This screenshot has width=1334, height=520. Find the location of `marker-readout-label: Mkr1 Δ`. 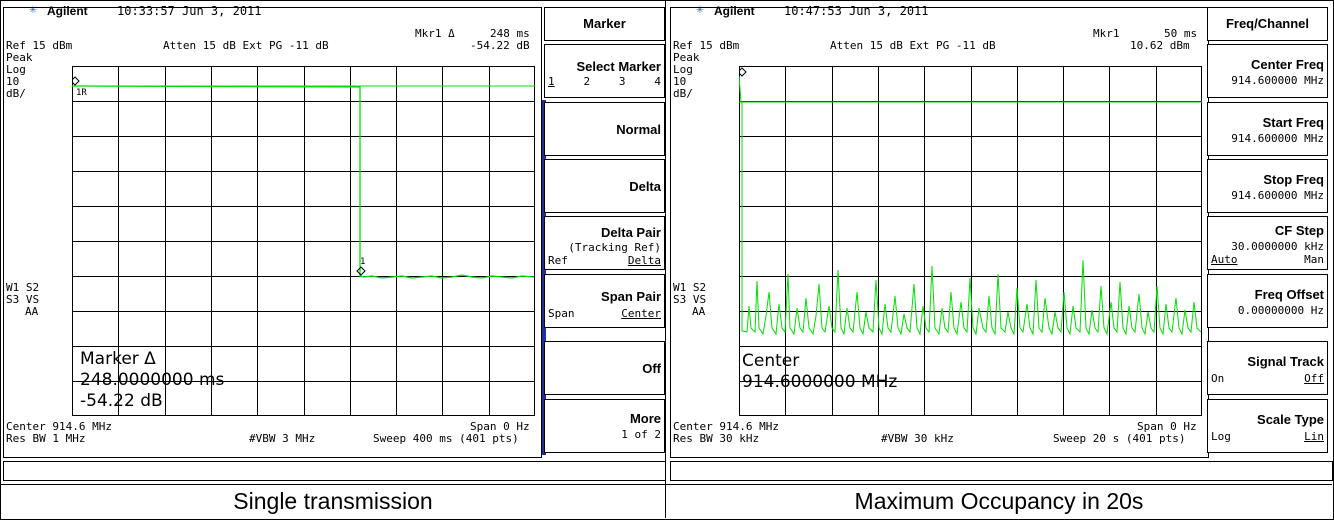

marker-readout-label: Mkr1 Δ is located at coordinates (435, 33).